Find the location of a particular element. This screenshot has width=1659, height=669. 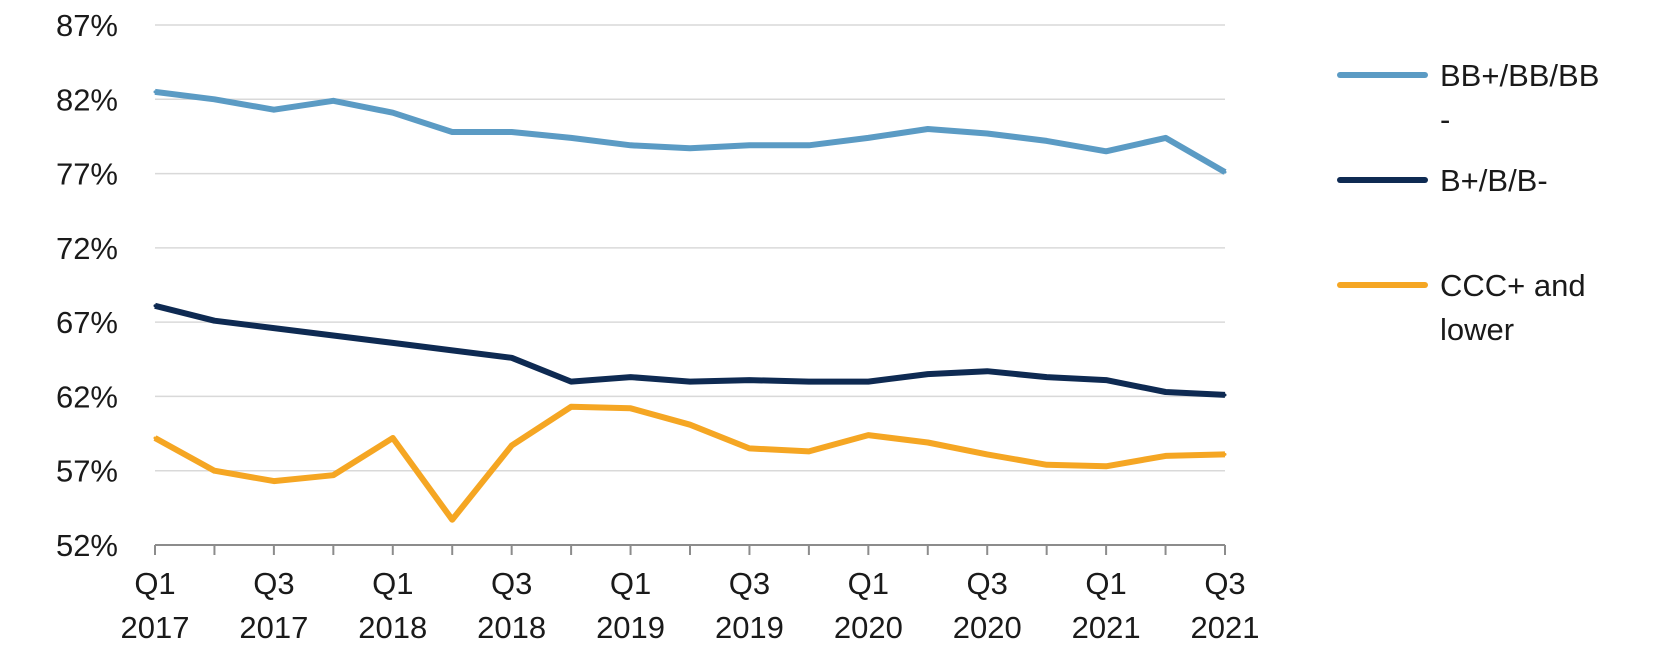

legend-label: - is located at coordinates (1445, 119).